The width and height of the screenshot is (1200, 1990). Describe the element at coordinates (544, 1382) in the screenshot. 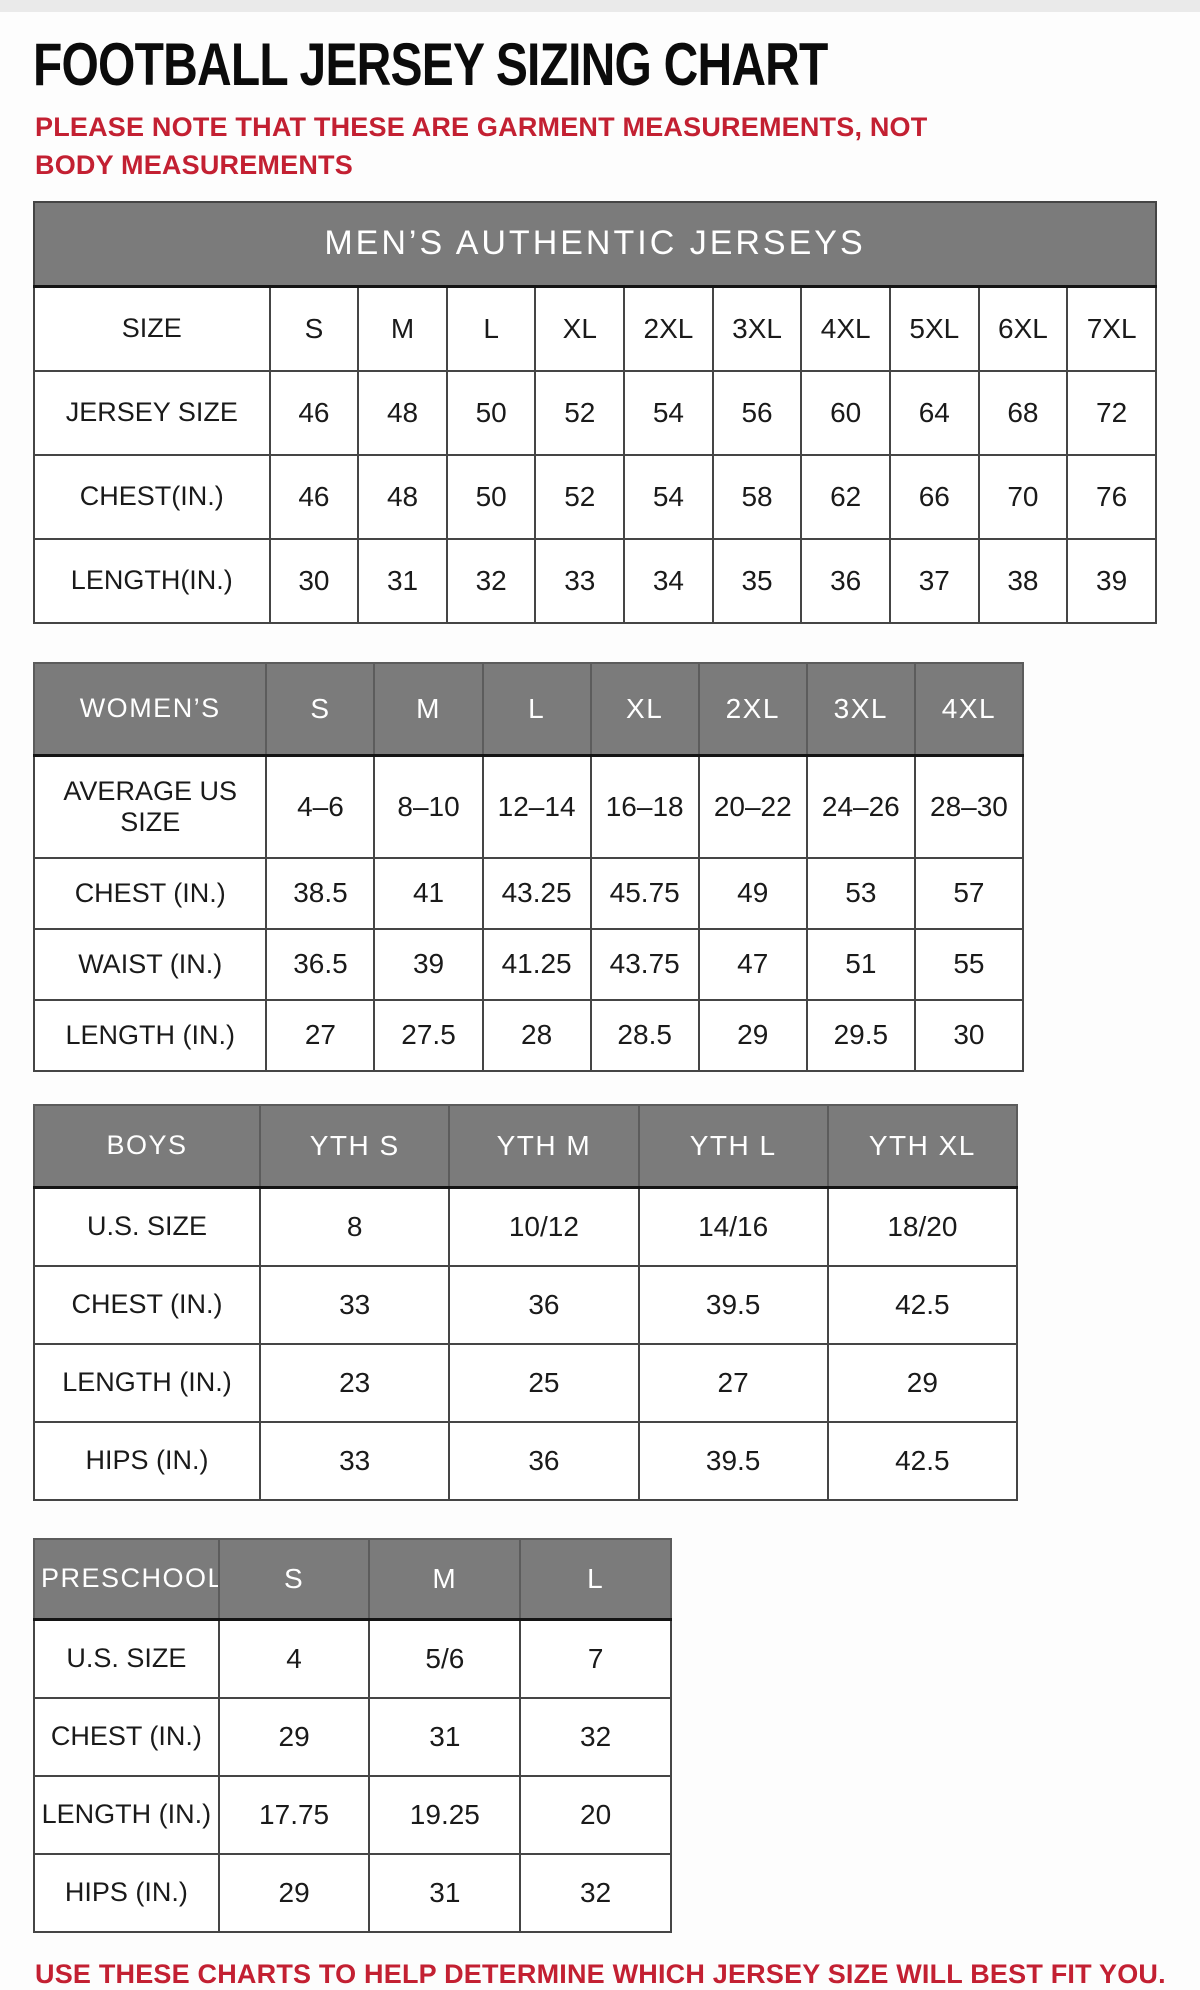

I see `boys-cell-2-1: 25` at that location.